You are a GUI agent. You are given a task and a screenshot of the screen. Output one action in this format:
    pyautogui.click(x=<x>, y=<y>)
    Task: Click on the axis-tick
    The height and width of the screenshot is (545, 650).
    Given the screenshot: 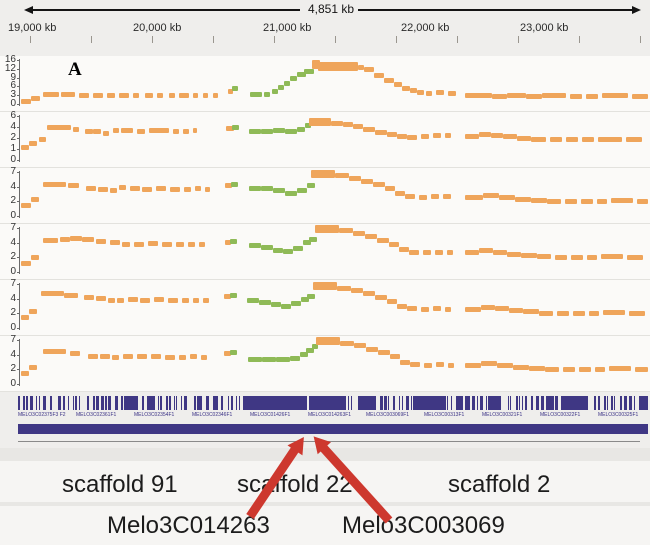 What is the action you would take?
    pyautogui.click(x=640, y=39)
    